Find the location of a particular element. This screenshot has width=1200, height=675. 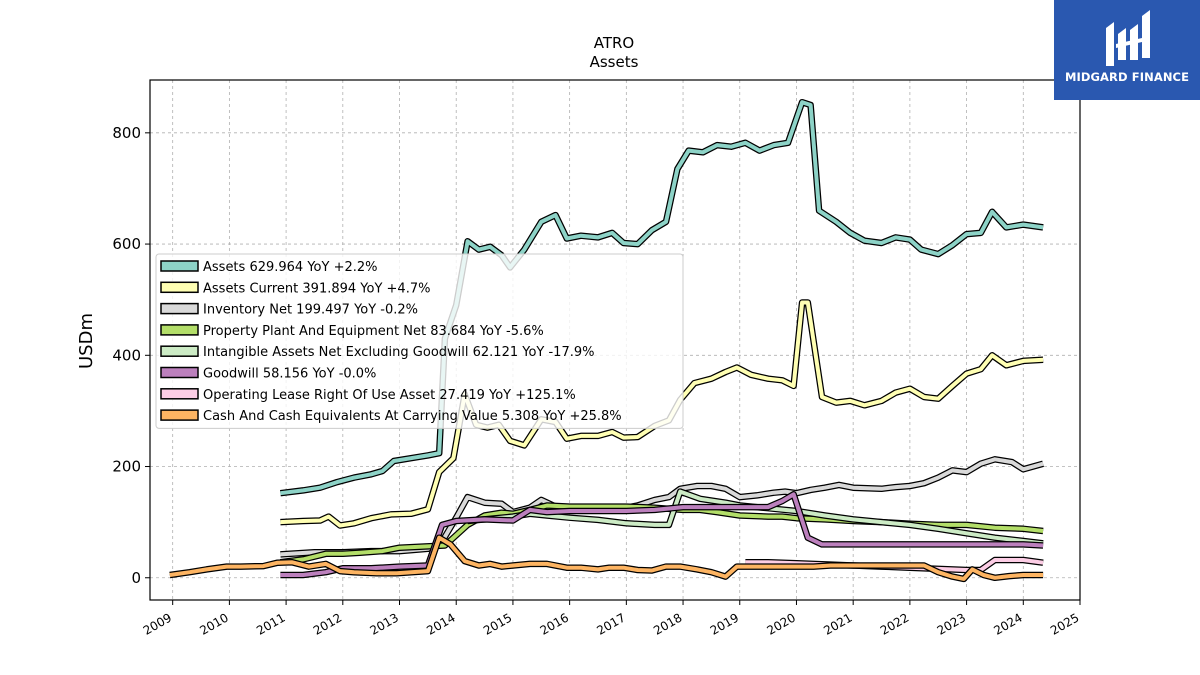

x-tick-label: 2014 is located at coordinates (440, 623).